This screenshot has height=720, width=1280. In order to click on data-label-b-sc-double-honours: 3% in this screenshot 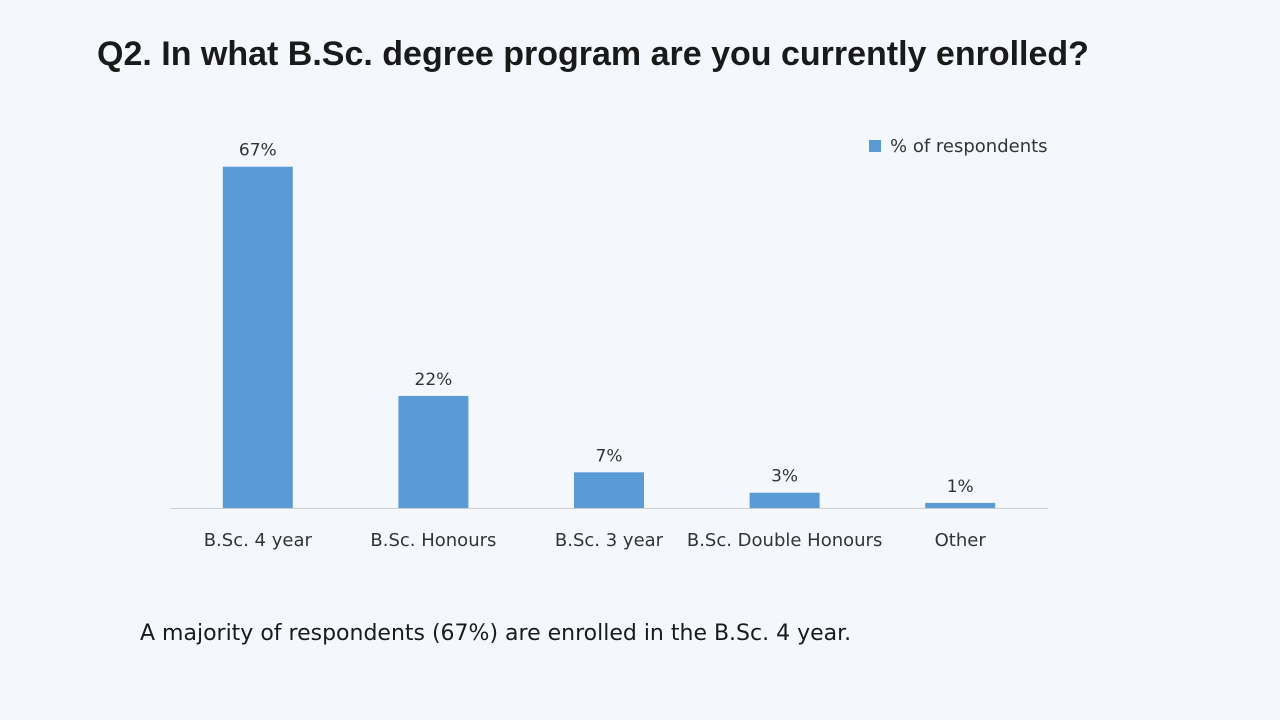, I will do `click(784, 477)`.